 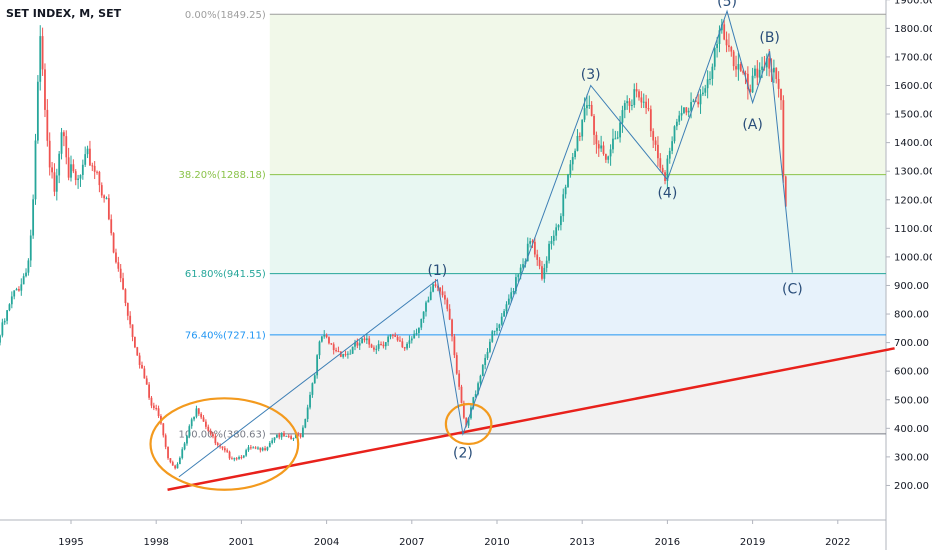 I want to click on wave-label: (2), so click(x=463, y=454).